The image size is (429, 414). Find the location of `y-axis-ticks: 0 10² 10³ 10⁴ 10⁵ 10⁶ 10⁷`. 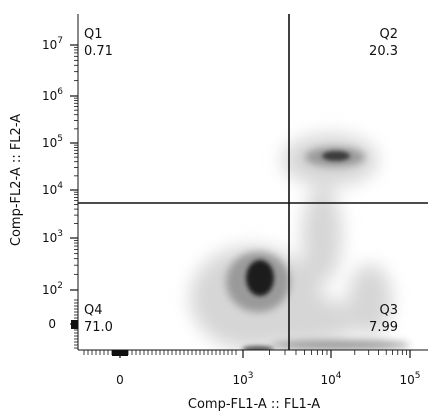

y-axis-ticks: 0 10² 10³ 10⁴ 10⁵ 10⁶ 10⁷ is located at coordinates (60, 192).